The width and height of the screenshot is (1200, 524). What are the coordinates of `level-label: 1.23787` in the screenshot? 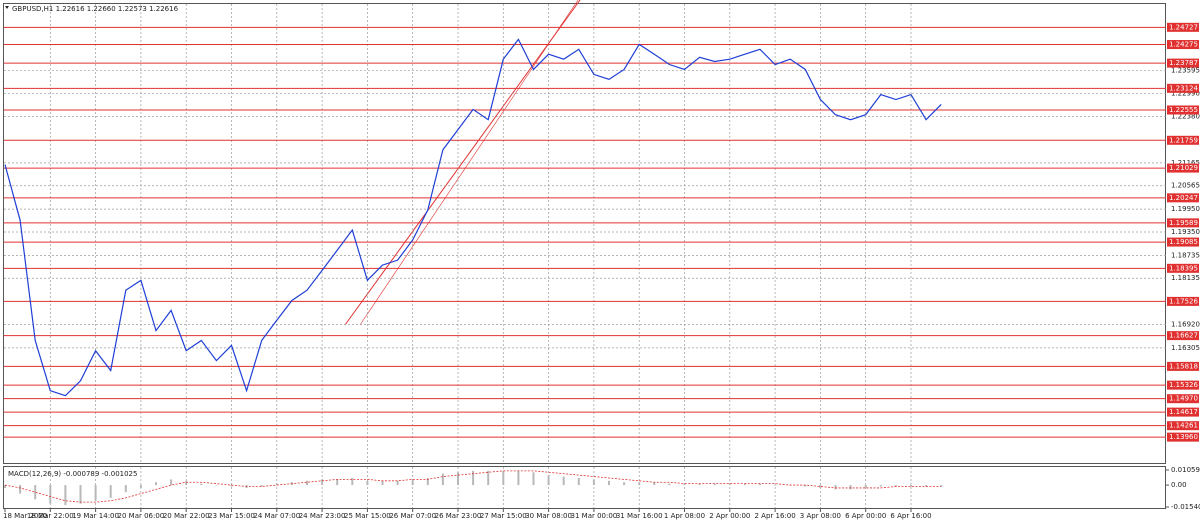 It's located at (1183, 63).